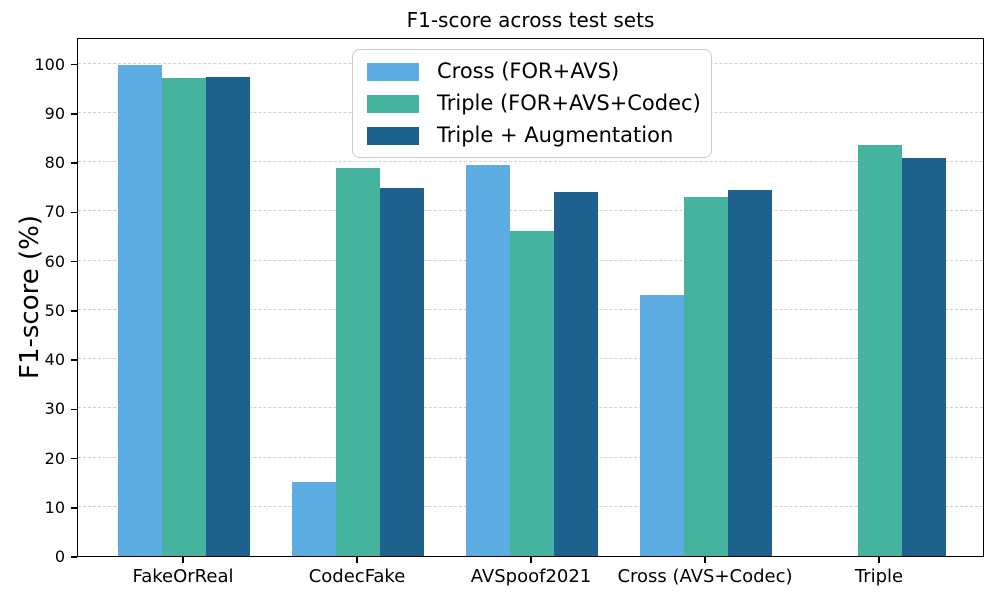 The image size is (1000, 600). What do you see at coordinates (750, 373) in the screenshot?
I see `bar-cross-avs-codec--s2` at bounding box center [750, 373].